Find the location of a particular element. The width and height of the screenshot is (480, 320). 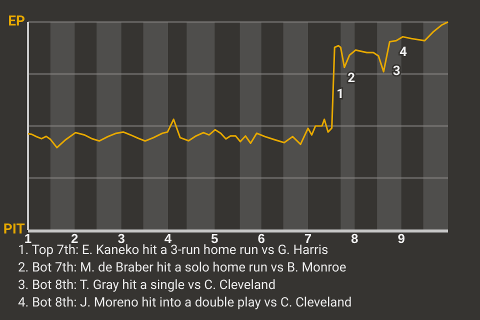

x-tick-label: 9 is located at coordinates (401, 238).